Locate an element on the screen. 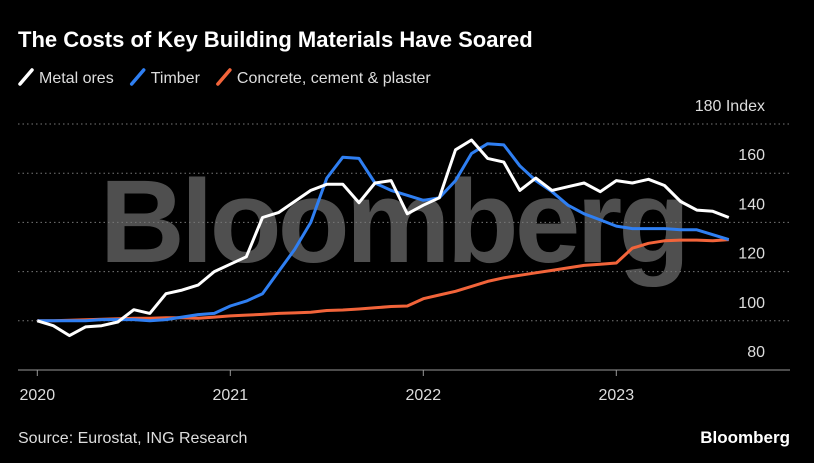 The width and height of the screenshot is (814, 463). y-tick-label: 180 Index is located at coordinates (730, 106).